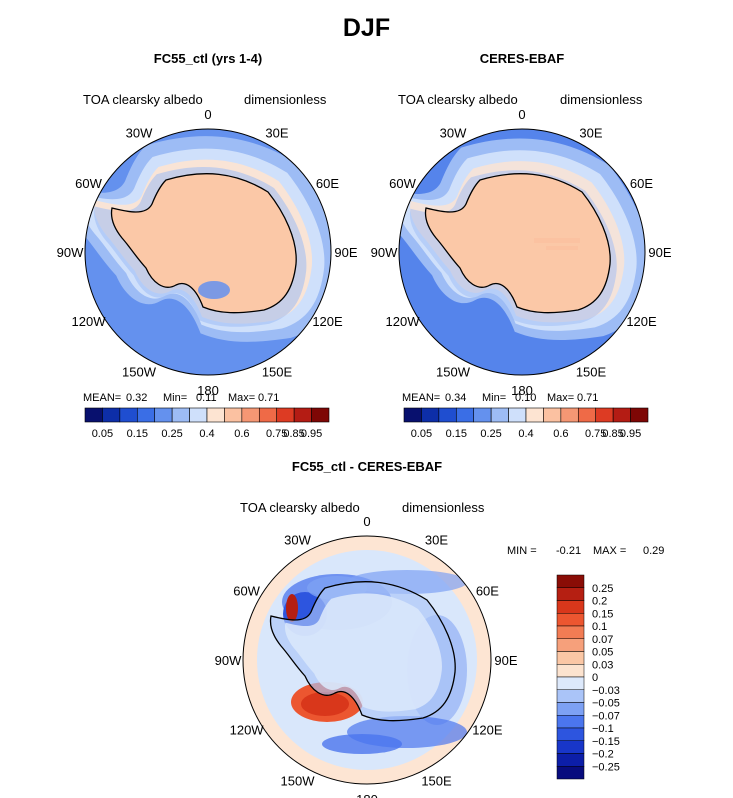 The width and height of the screenshot is (733, 798). Describe the element at coordinates (606, 742) in the screenshot. I see `colorbar-label: −0.15` at that location.